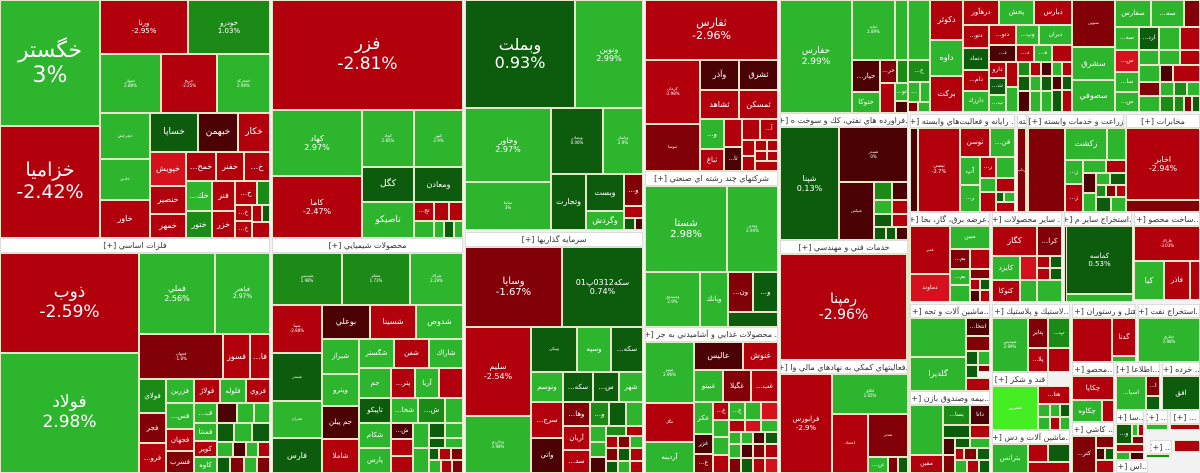 The height and width of the screenshot is (473, 1200). Describe the element at coordinates (919, 71) in the screenshot. I see `stock-tile: ...ح` at that location.